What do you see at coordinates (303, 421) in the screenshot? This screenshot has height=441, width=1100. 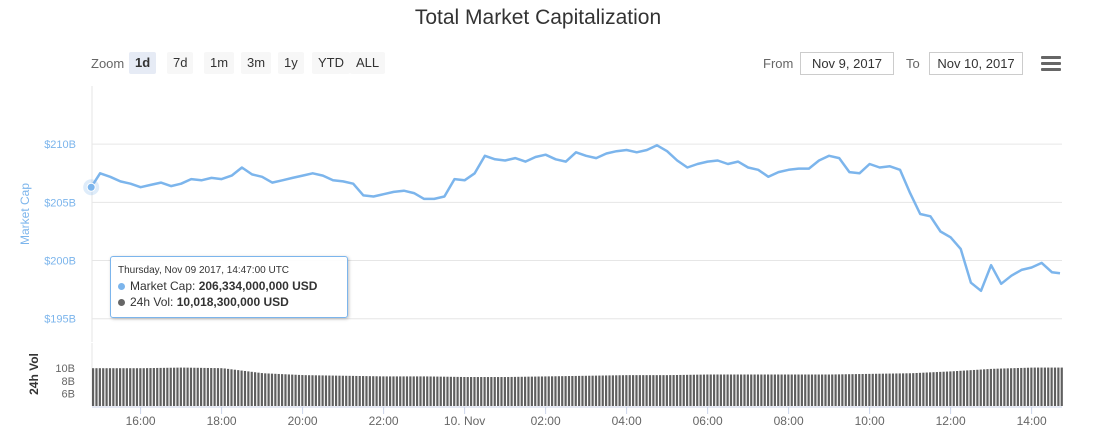 I see `x-tick-label: 20:00` at bounding box center [303, 421].